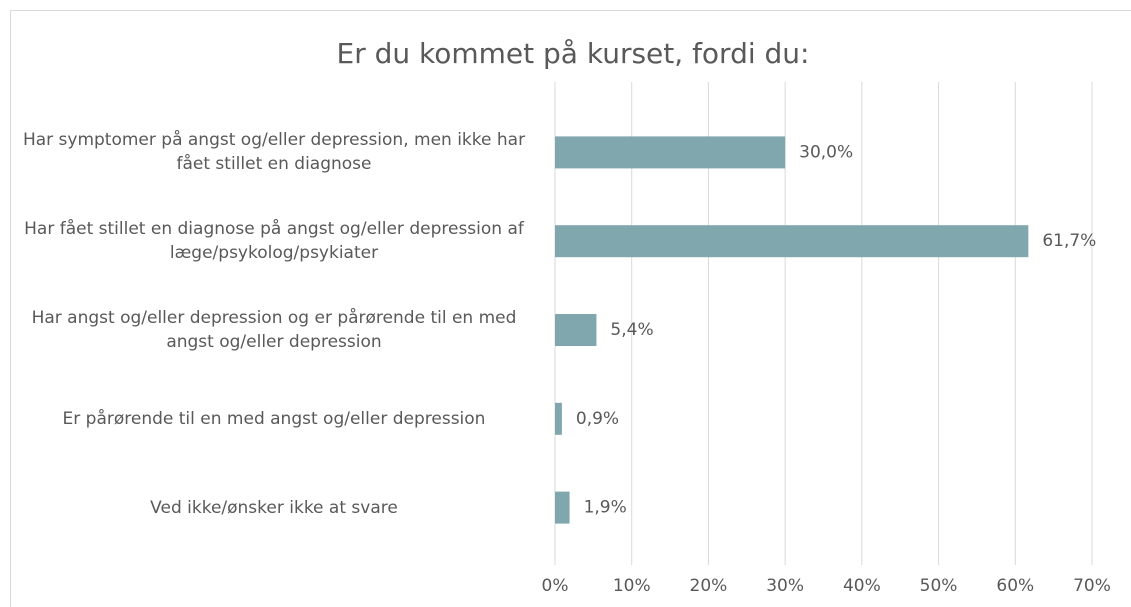 The image size is (1131, 607). Describe the element at coordinates (573, 53) in the screenshot. I see `chart-title: Er du kommet på kurset, fordi du:` at that location.